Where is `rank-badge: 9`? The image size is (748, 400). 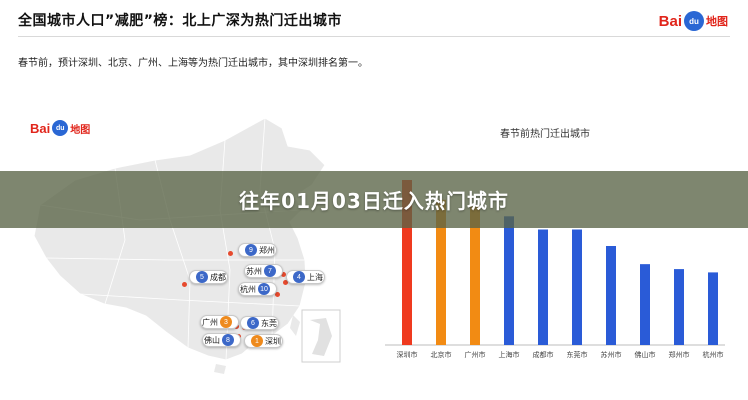 rank-badge: 9 is located at coordinates (251, 250).